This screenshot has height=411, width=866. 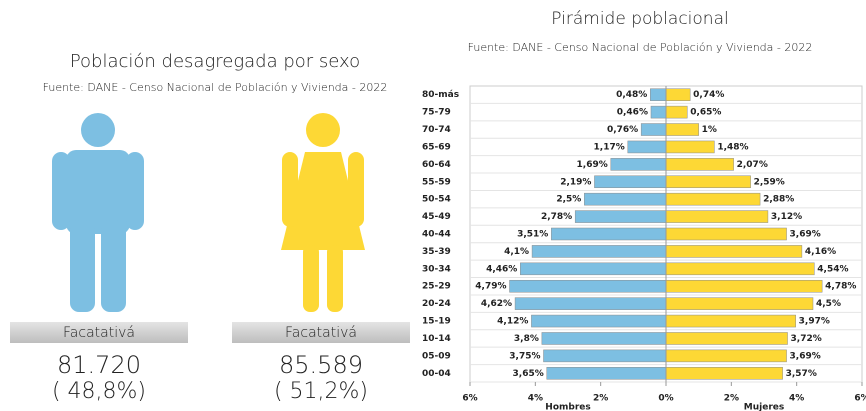 What do you see at coordinates (436, 287) in the screenshot?
I see `y-tick-label: 25-29` at bounding box center [436, 287].